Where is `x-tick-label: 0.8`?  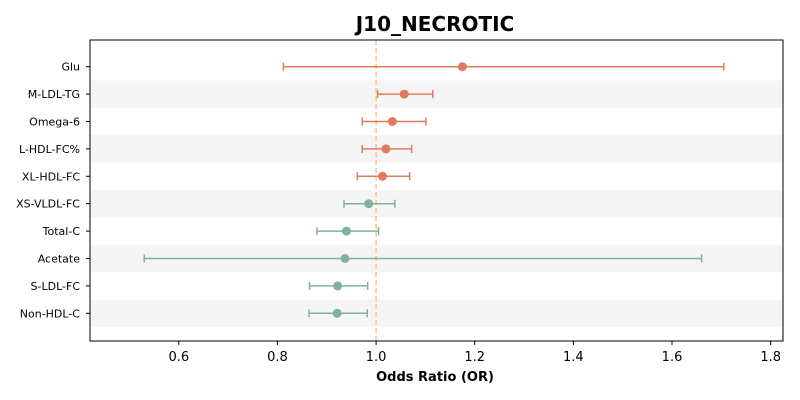
x-tick-label: 0.8 is located at coordinates (277, 357).